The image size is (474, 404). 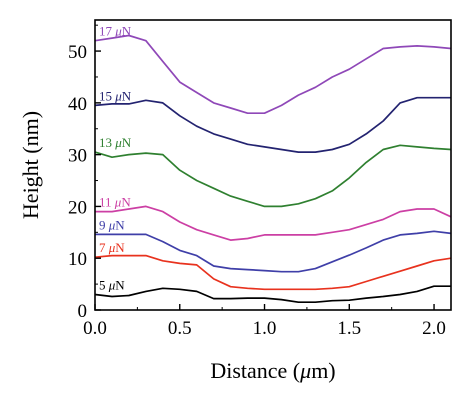 I want to click on y-tick-label: 0, so click(x=83, y=311).